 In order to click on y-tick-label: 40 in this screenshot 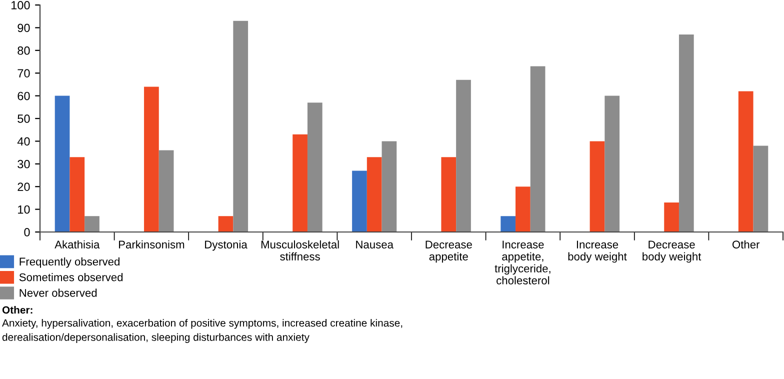, I will do `click(23, 141)`.